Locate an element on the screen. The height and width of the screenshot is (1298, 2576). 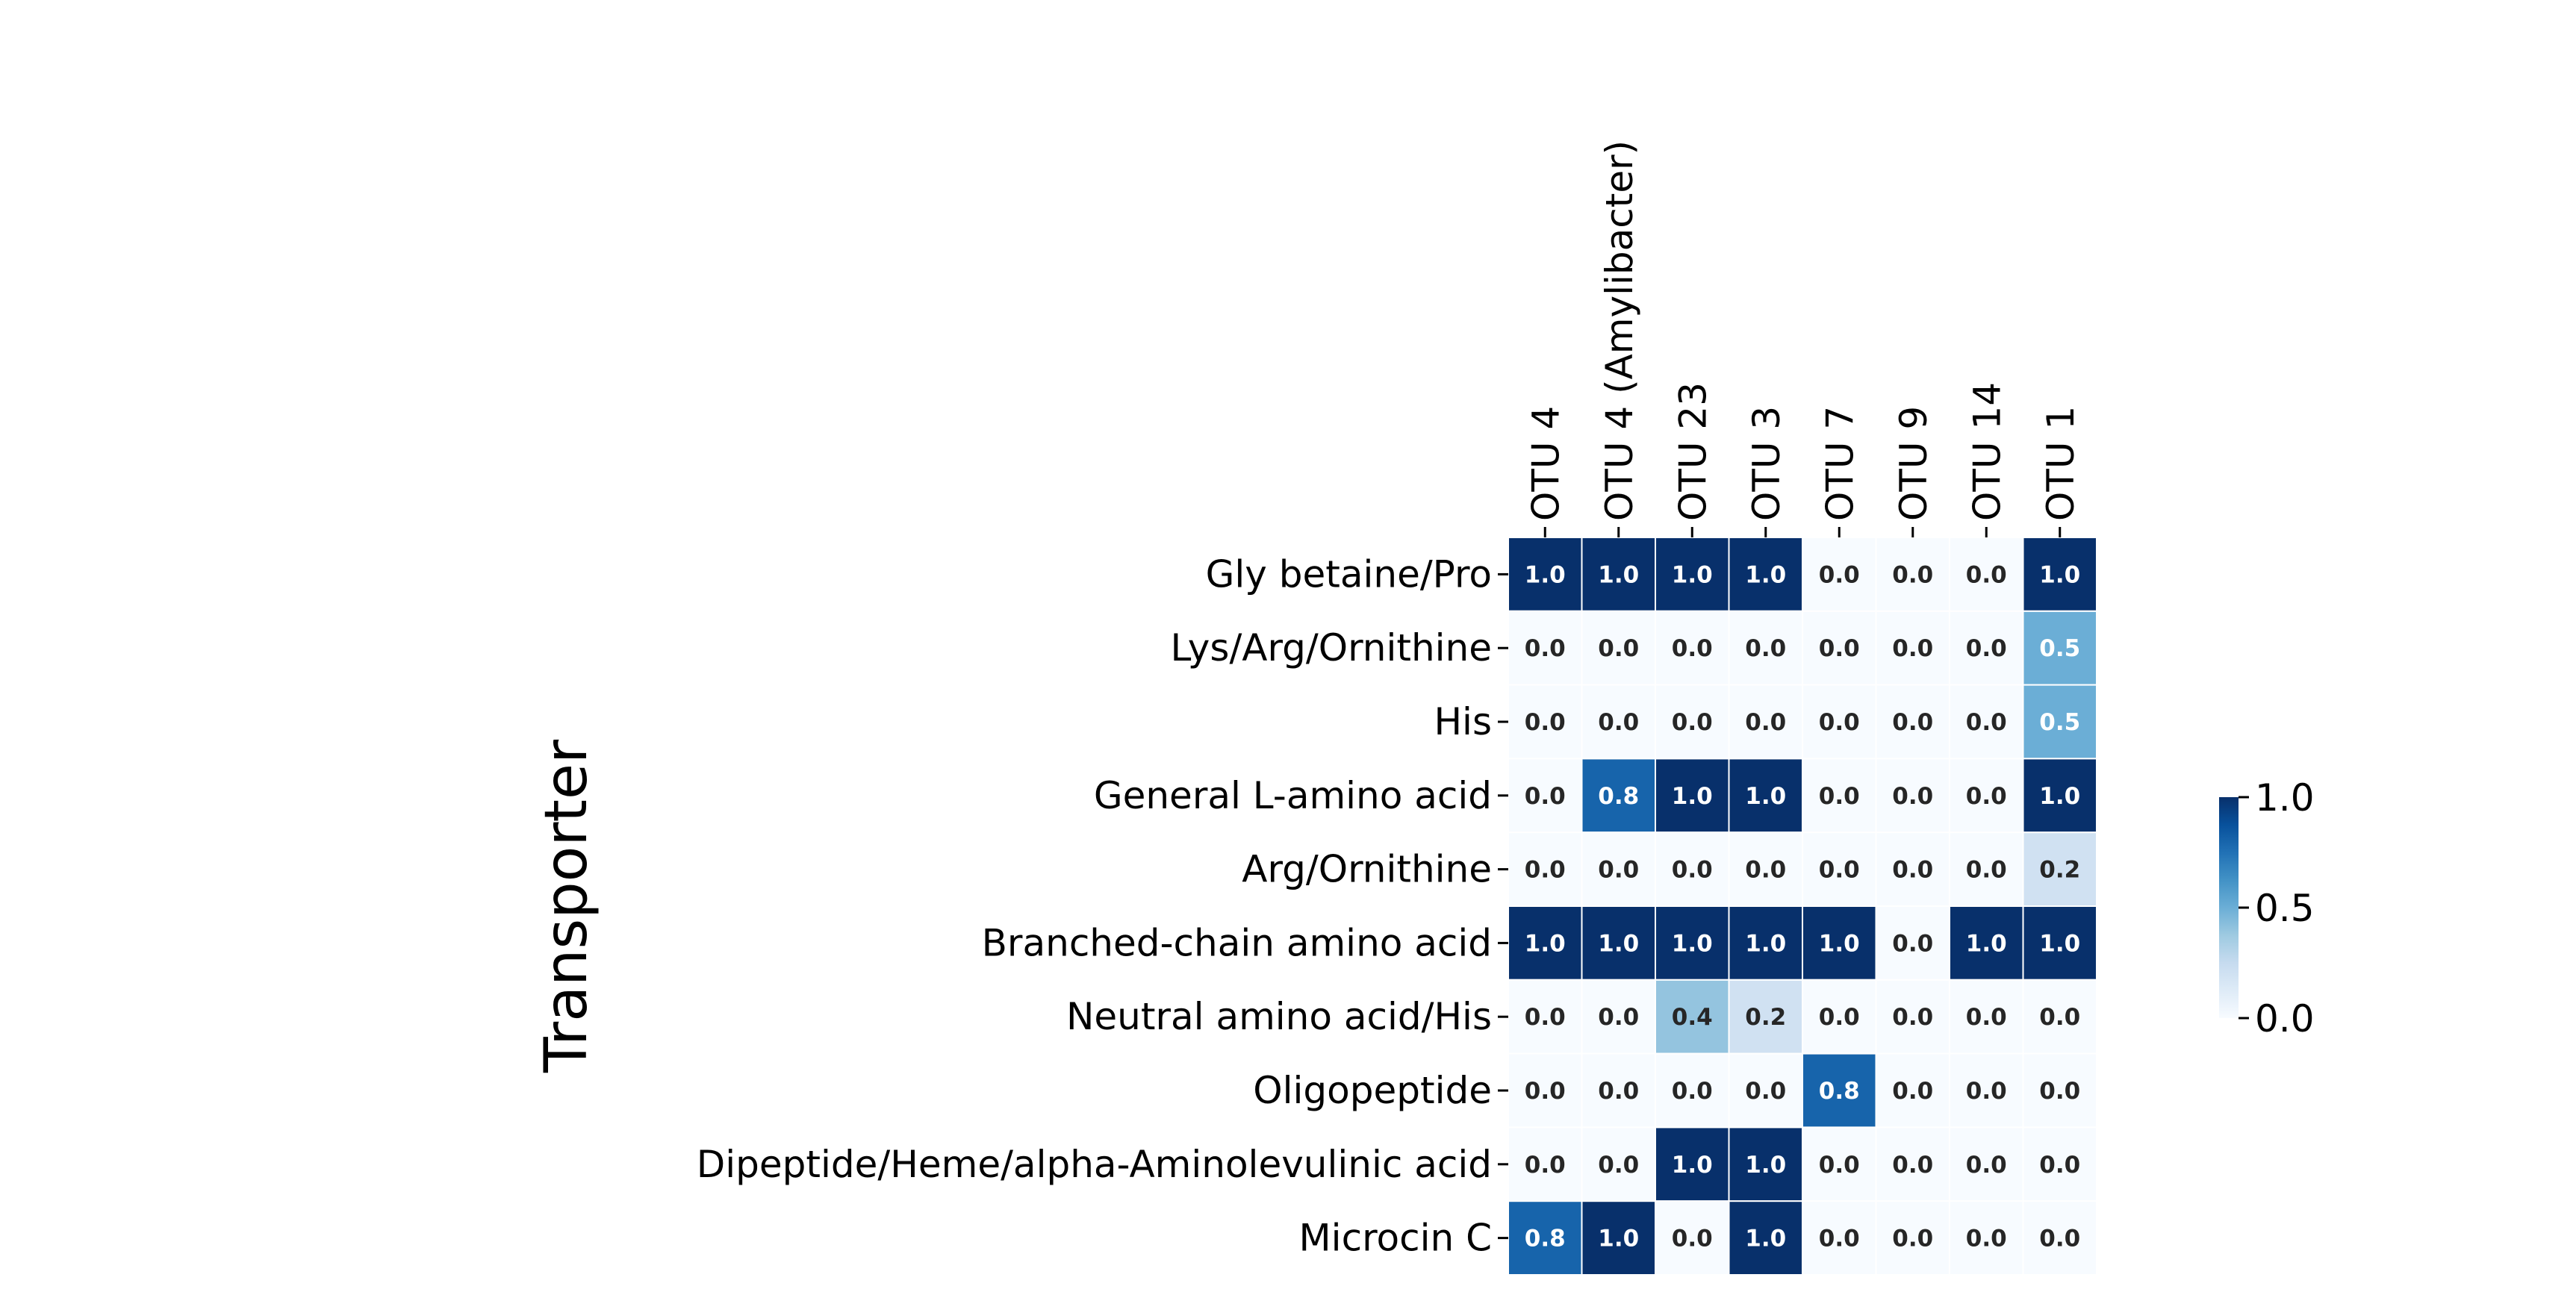
column-label: OTU 4 is located at coordinates (1545, 464).